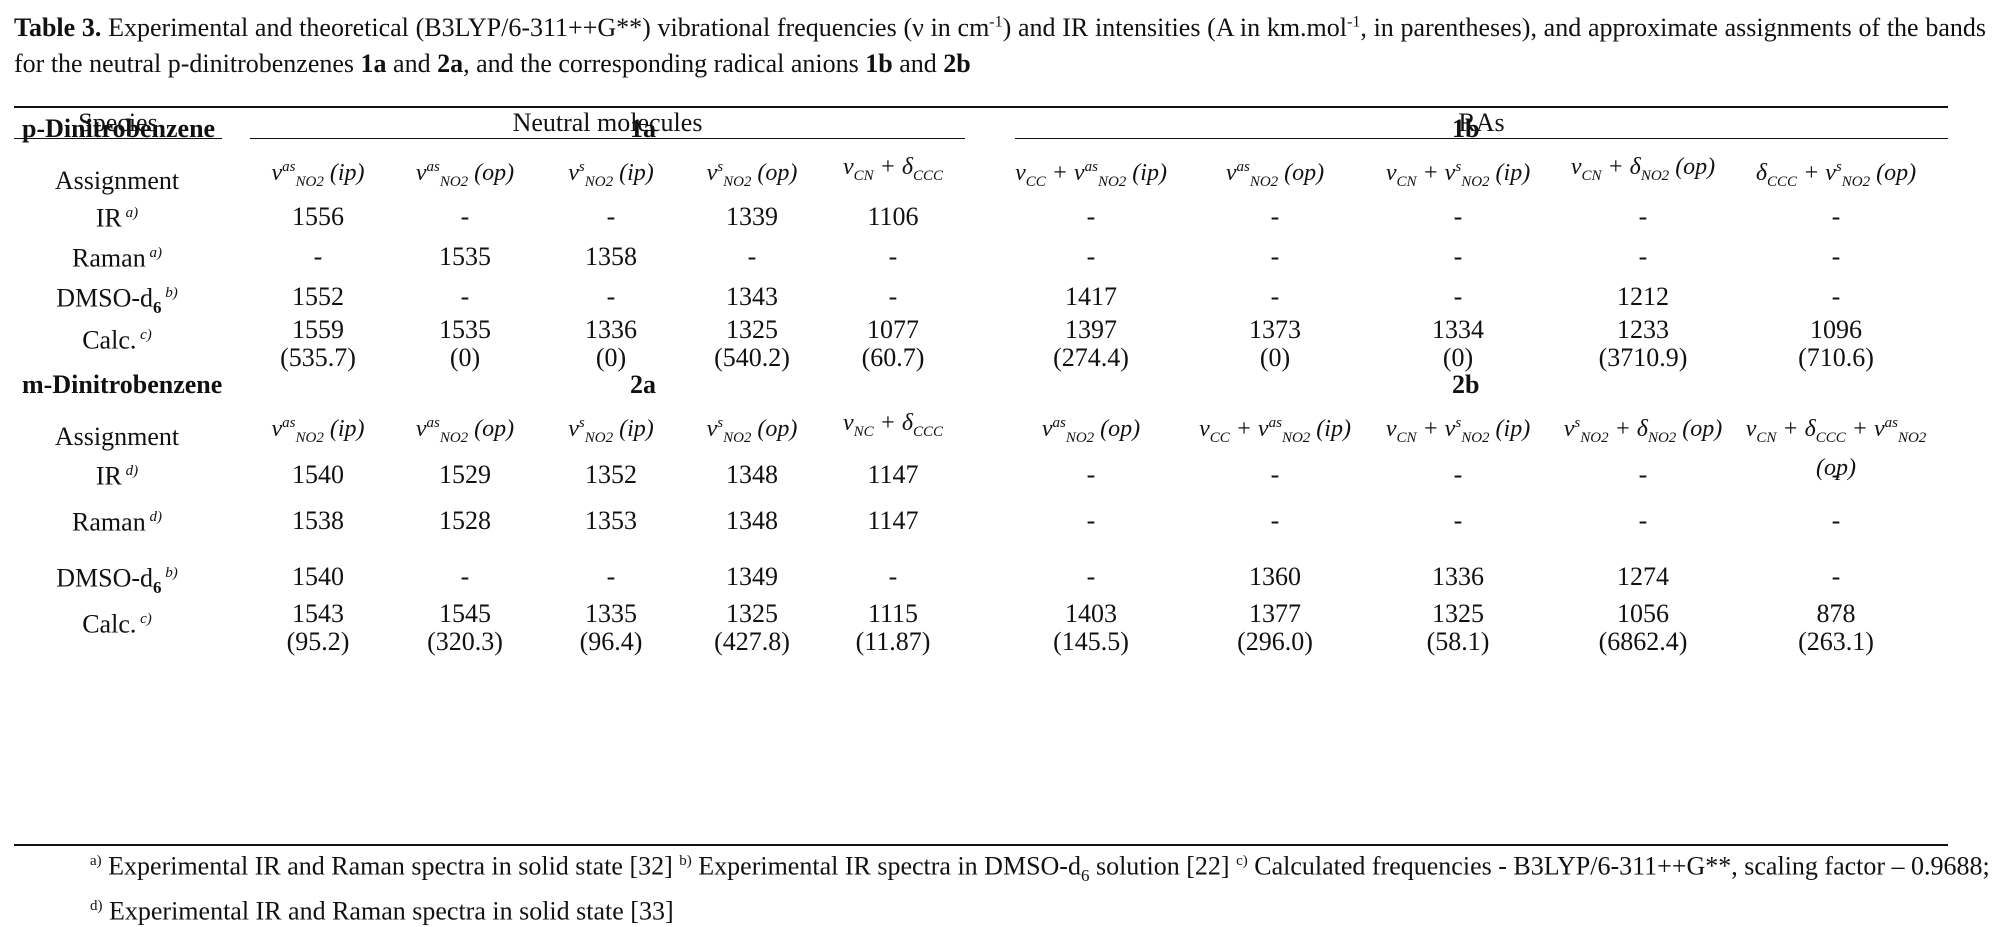 The height and width of the screenshot is (927, 2003). Describe the element at coordinates (607, 138) in the screenshot. I see `neutral-rule` at that location.